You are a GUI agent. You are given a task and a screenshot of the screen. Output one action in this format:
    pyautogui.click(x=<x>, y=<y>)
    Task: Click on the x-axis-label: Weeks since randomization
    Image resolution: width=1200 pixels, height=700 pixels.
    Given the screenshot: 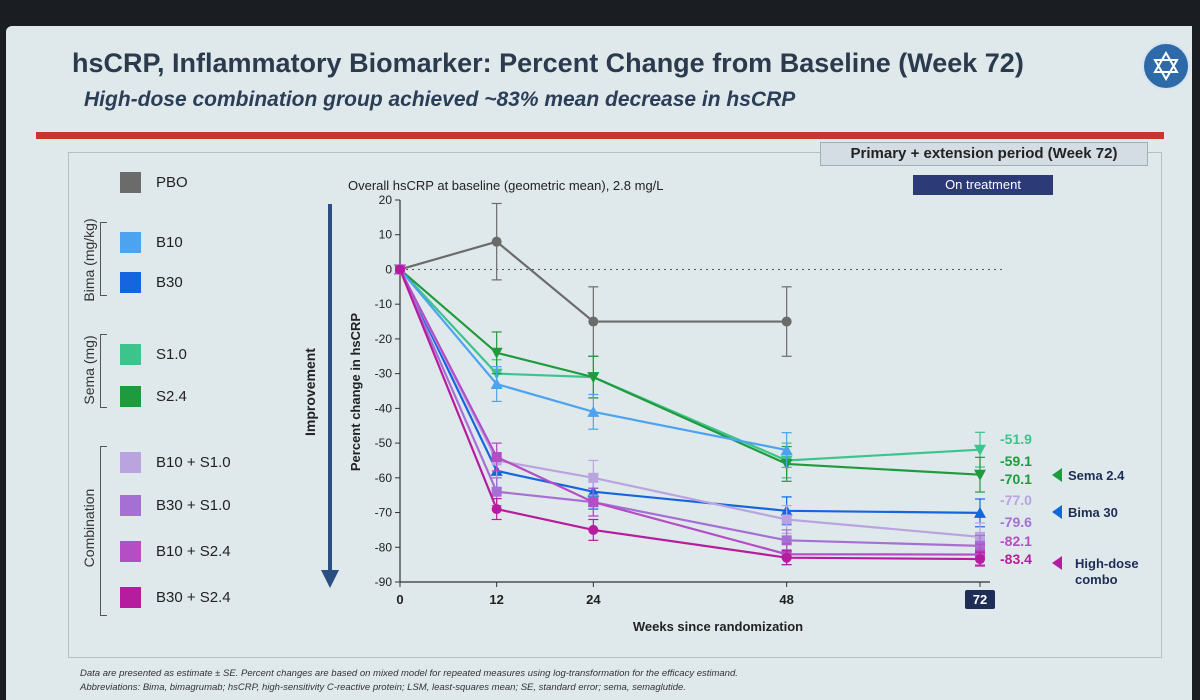 What is the action you would take?
    pyautogui.click(x=718, y=626)
    